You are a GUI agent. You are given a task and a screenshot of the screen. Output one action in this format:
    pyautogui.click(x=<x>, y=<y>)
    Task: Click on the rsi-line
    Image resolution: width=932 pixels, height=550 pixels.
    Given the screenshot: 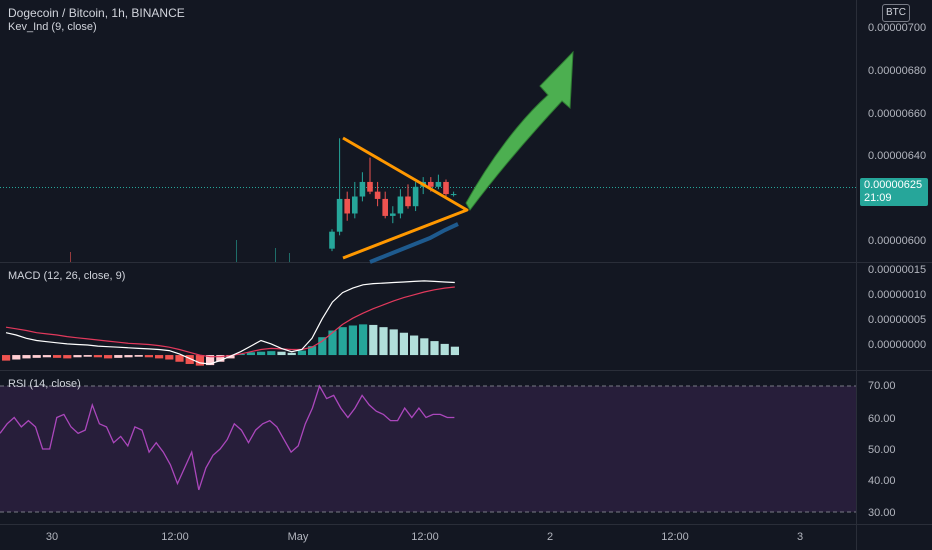 What is the action you would take?
    pyautogui.click(x=227, y=437)
    